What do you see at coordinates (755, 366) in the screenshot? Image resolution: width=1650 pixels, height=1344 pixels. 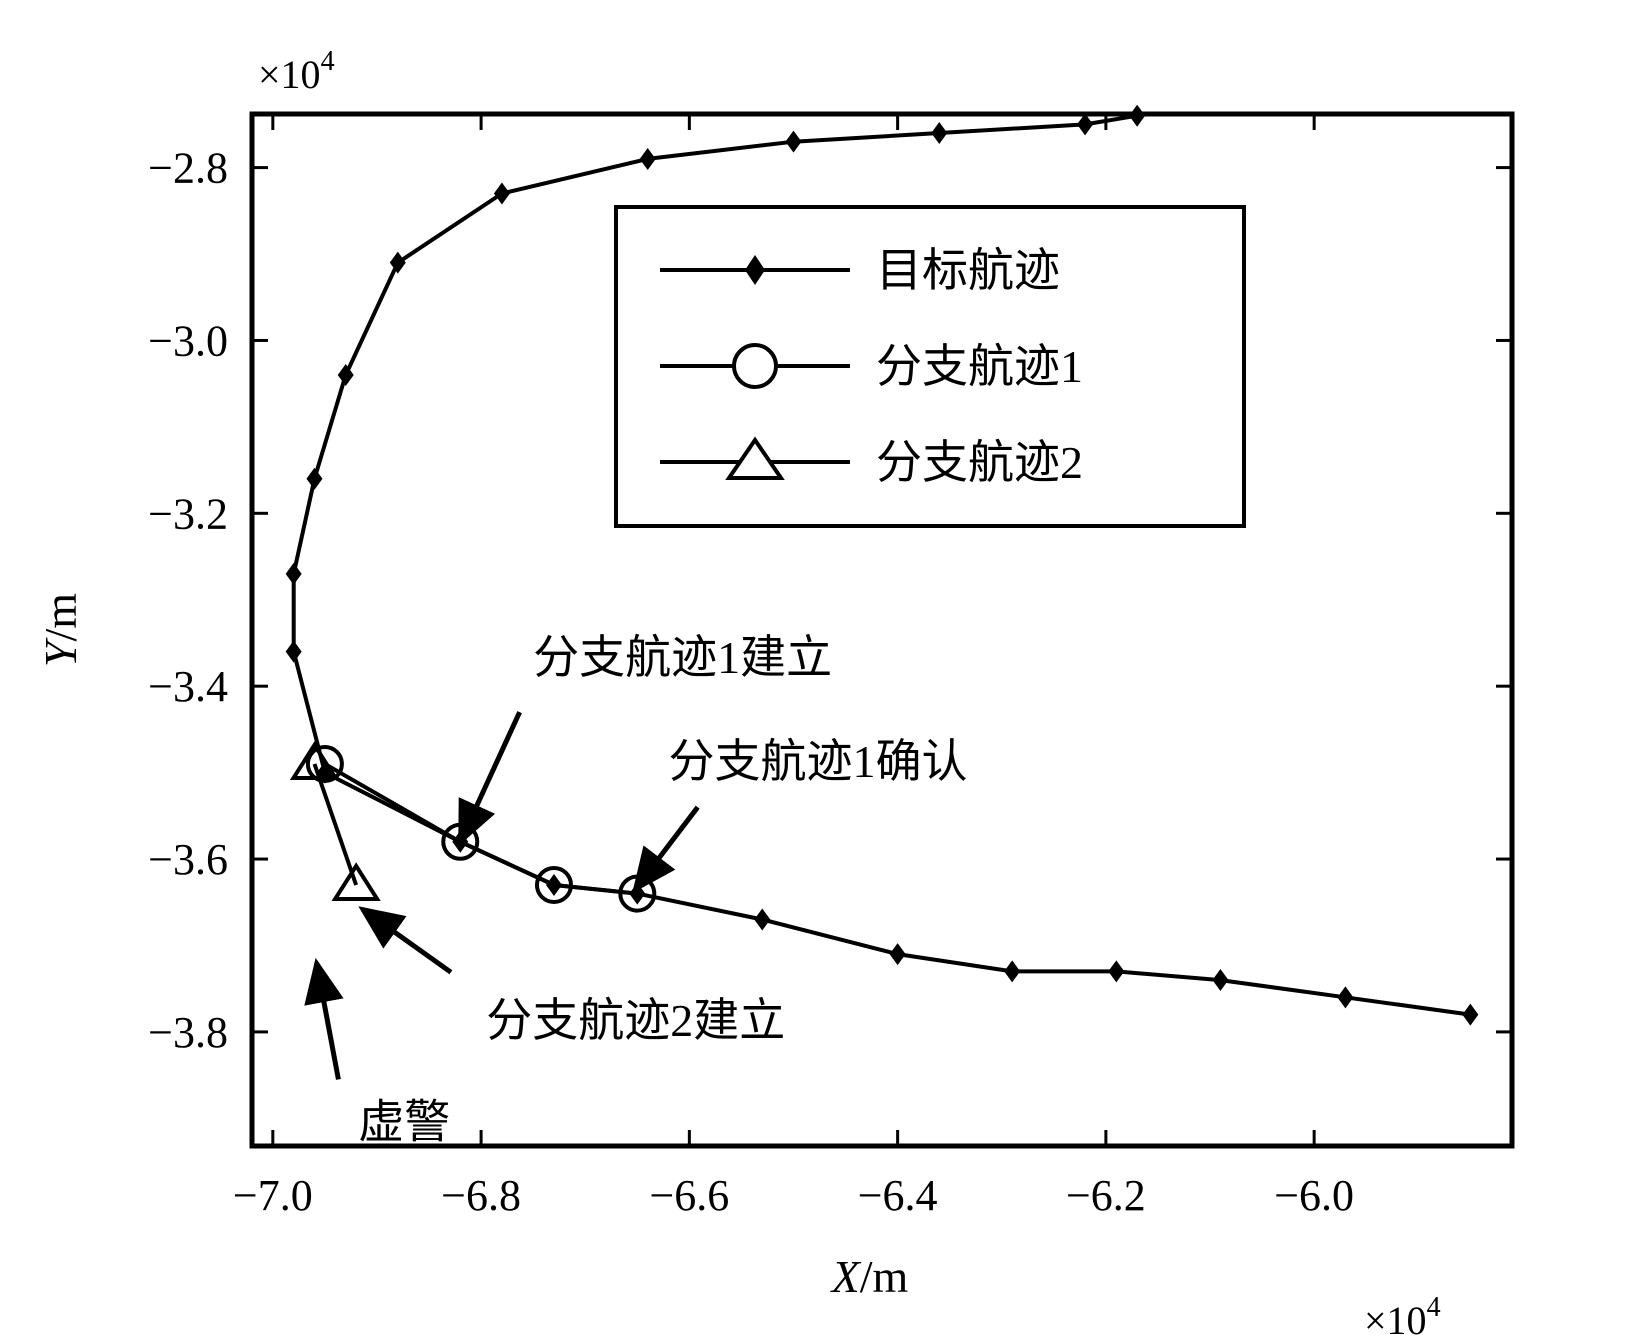 I see `legend-marker-circle` at bounding box center [755, 366].